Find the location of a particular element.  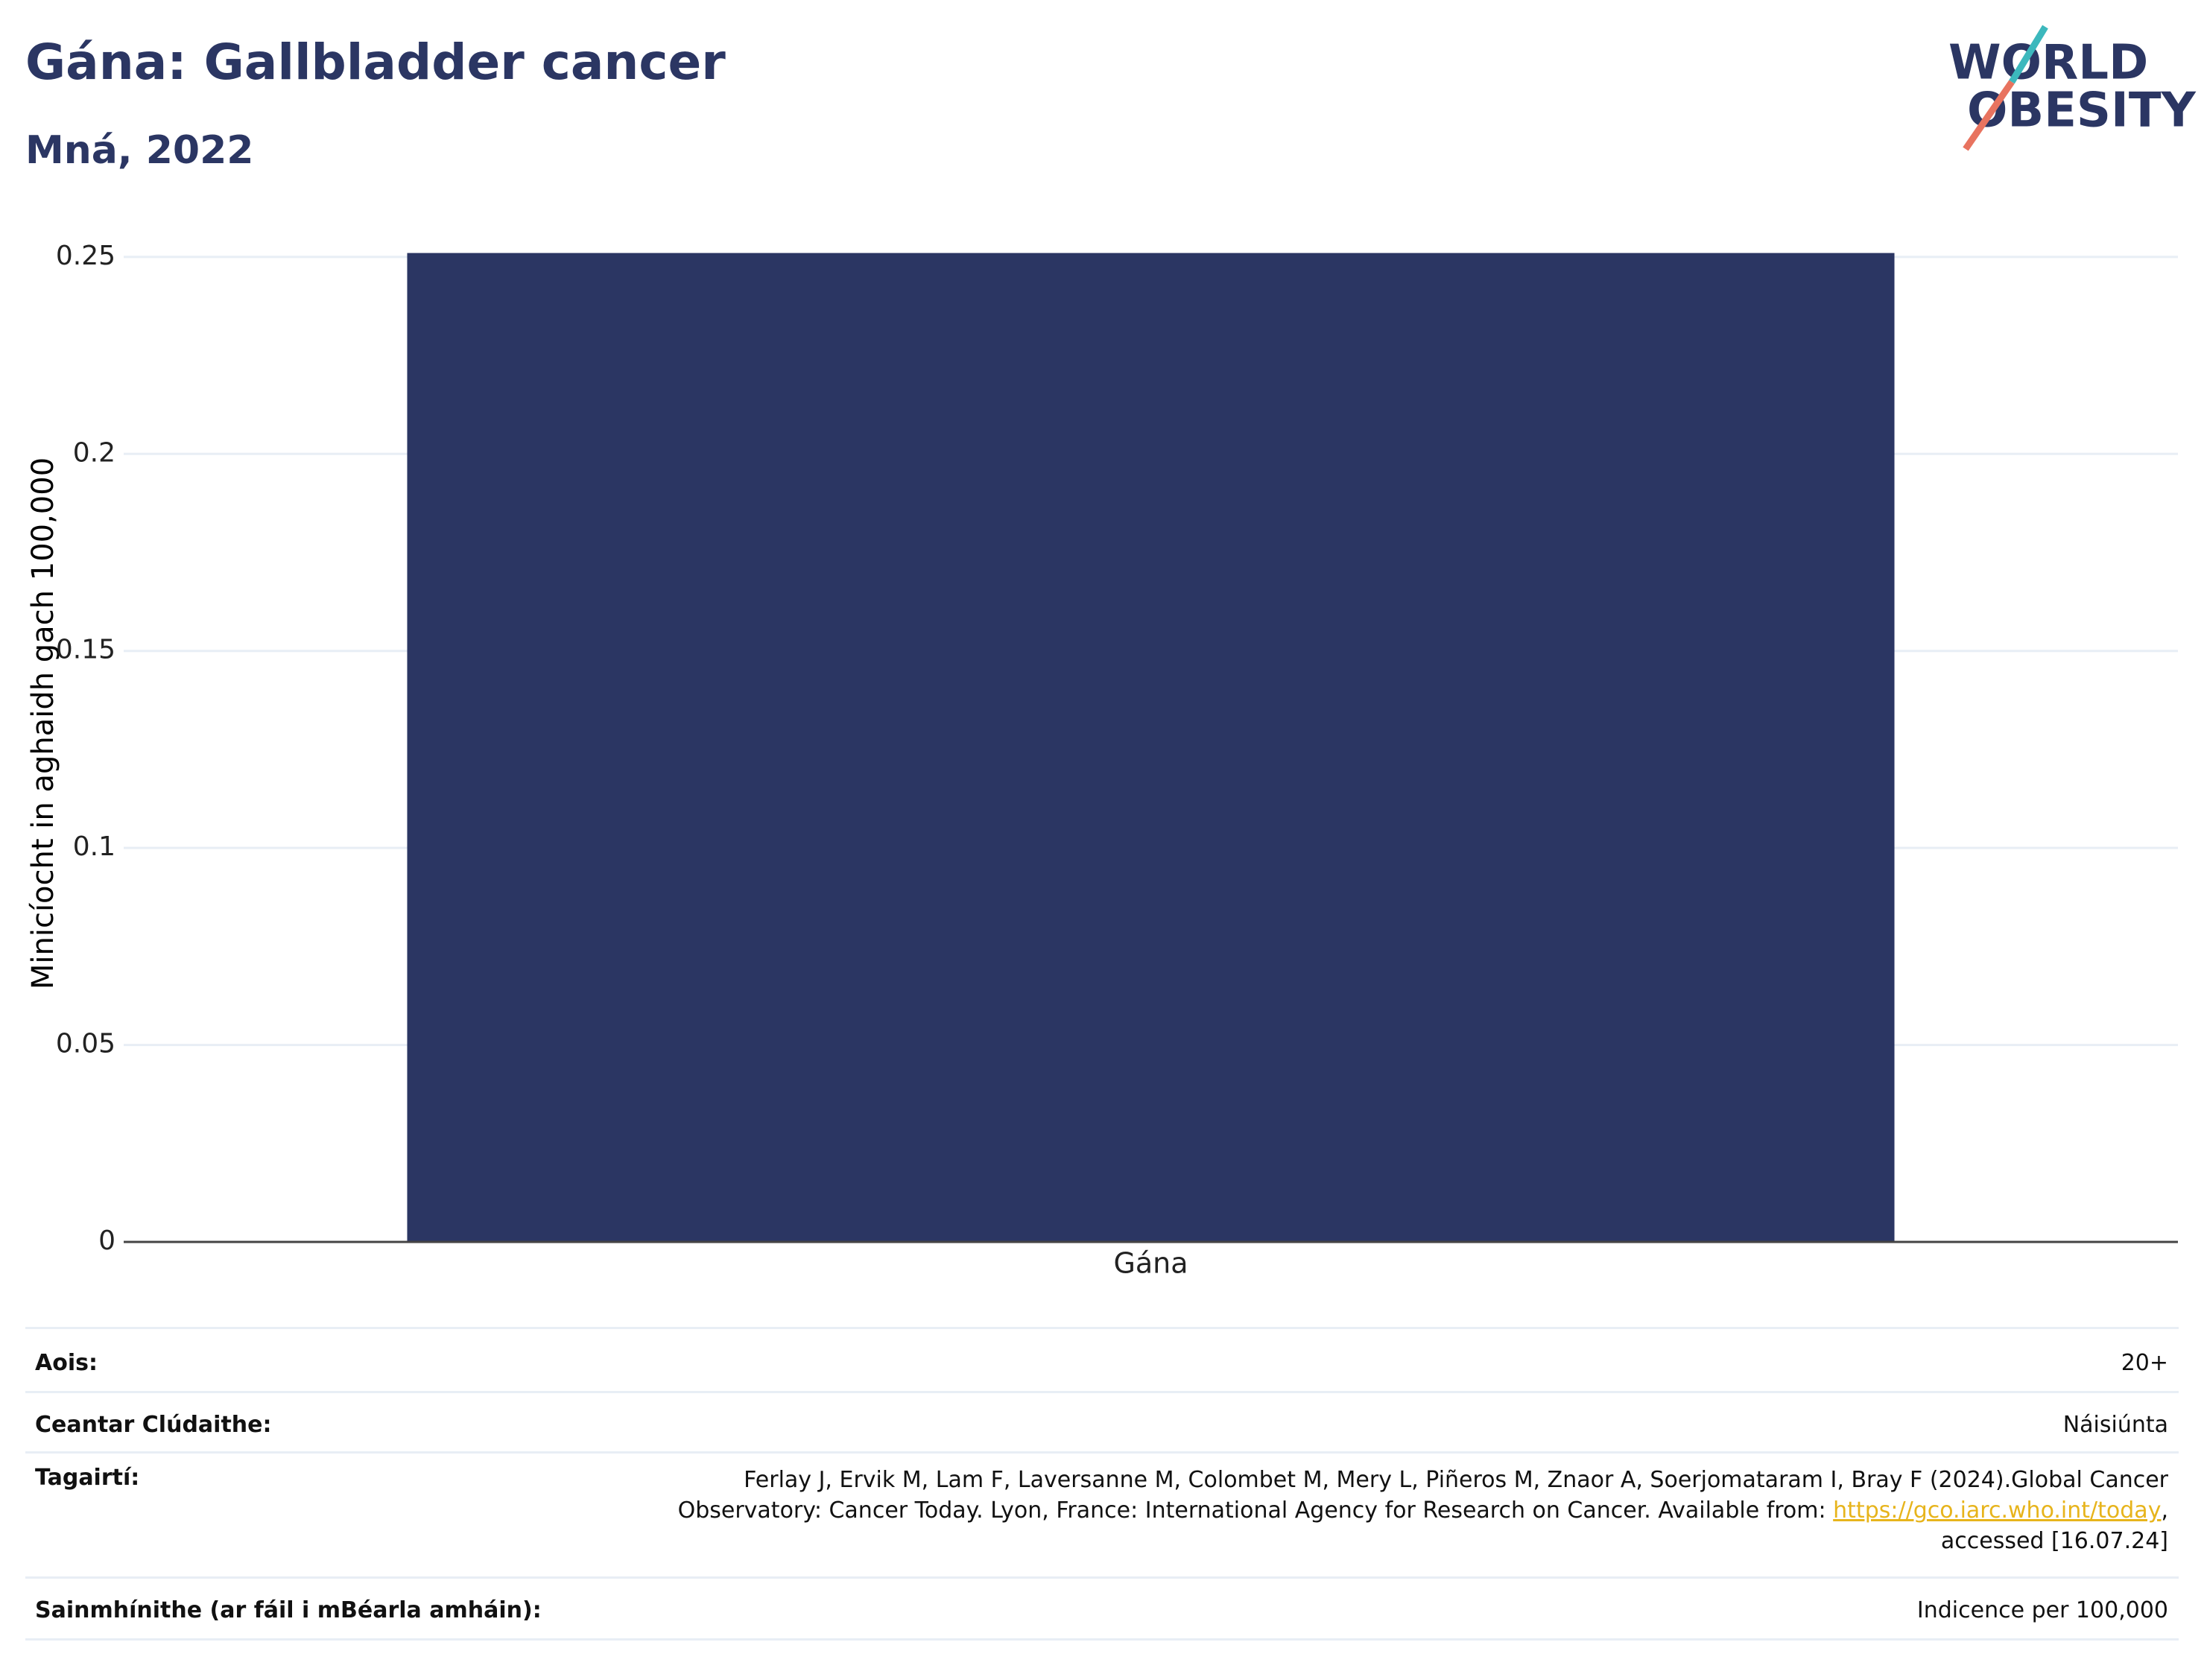

chart-subtitle: Mná, 2022 is located at coordinates (139, 150).